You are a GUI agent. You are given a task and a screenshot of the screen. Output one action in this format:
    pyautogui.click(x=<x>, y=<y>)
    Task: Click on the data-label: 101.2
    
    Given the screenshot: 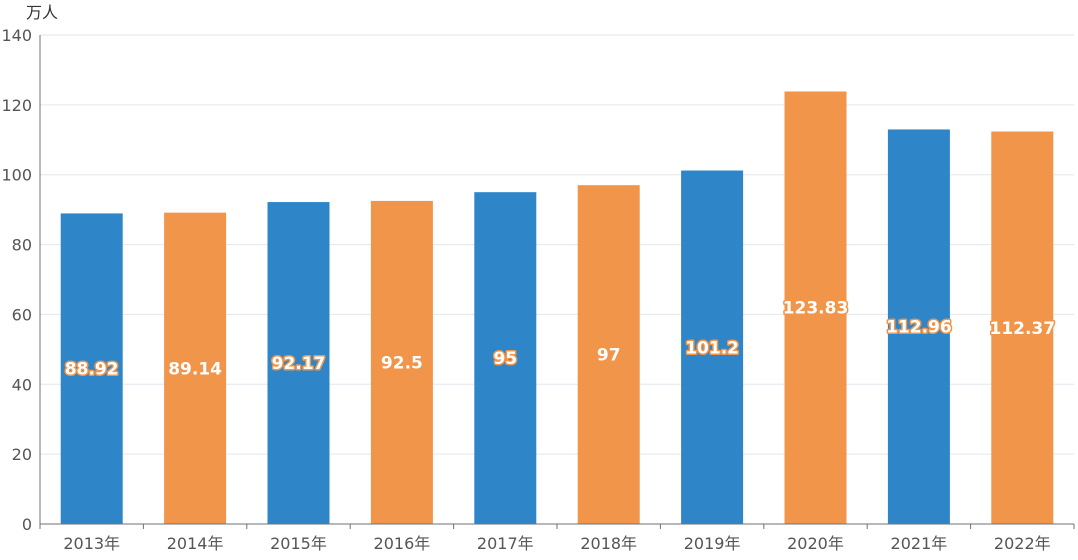 What is the action you would take?
    pyautogui.click(x=712, y=348)
    